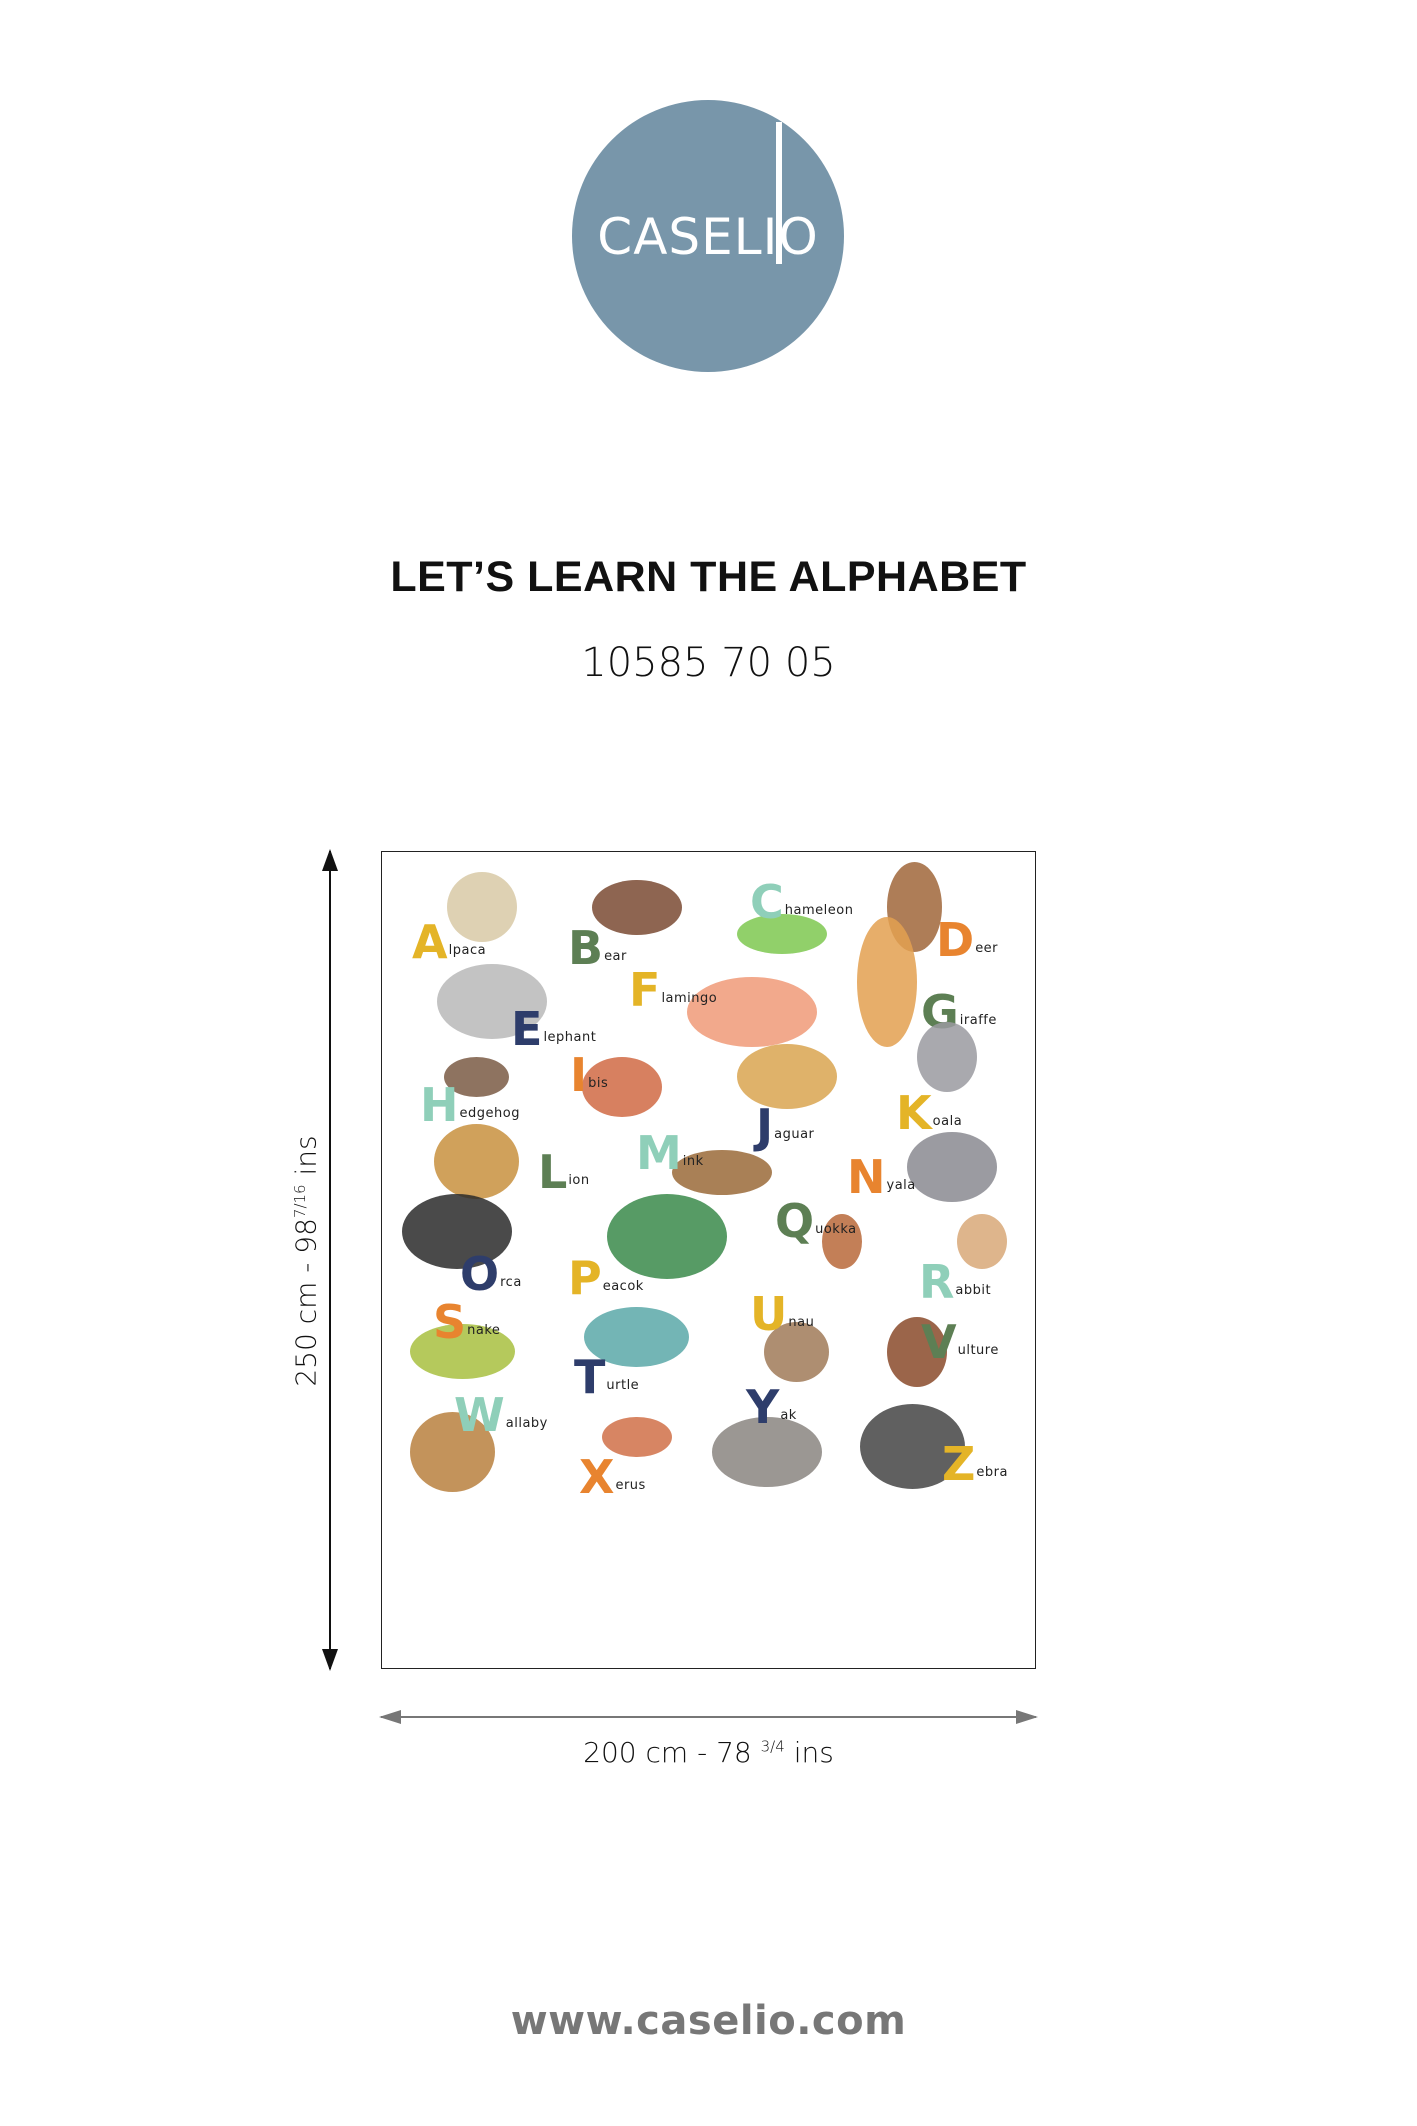 Image resolution: width=1417 pixels, height=2126 pixels. Describe the element at coordinates (553, 1172) in the screenshot. I see `entry-letter: L` at that location.